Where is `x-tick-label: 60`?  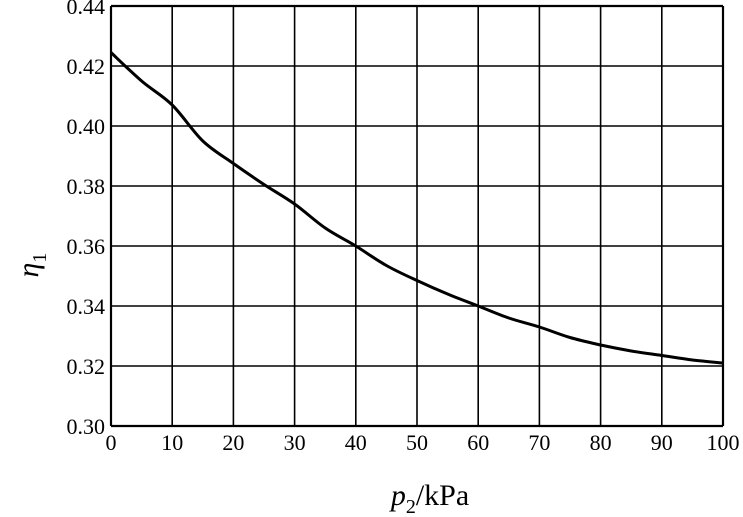 x-tick-label: 60 is located at coordinates (478, 442).